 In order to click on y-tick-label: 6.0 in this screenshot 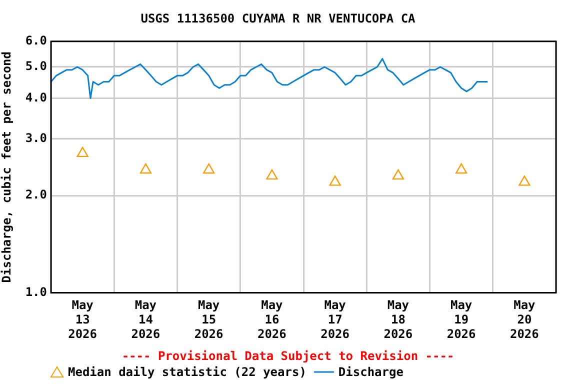, I will do `click(36, 41)`.